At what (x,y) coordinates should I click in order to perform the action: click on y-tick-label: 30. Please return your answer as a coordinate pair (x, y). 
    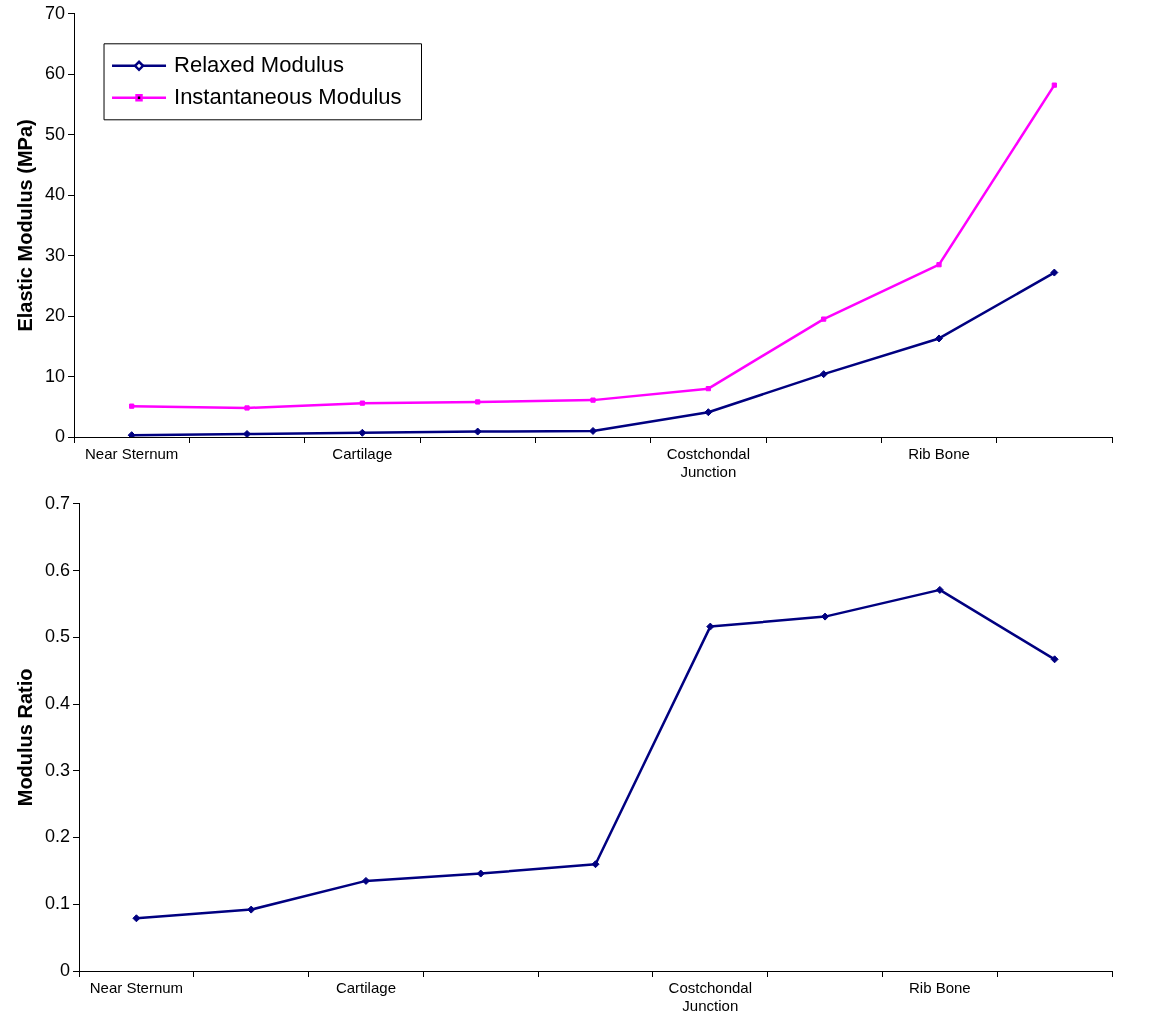
    Looking at the image, I should click on (55, 254).